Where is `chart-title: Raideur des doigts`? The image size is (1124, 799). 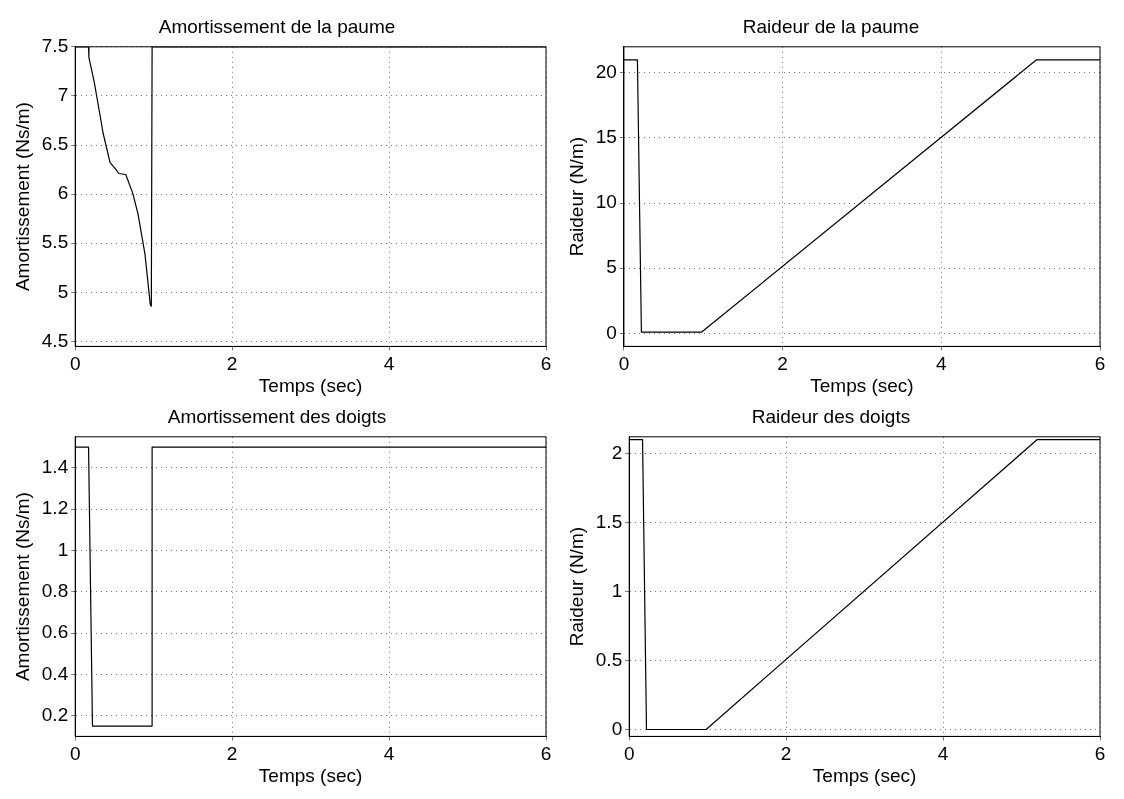 chart-title: Raideur des doigts is located at coordinates (831, 416).